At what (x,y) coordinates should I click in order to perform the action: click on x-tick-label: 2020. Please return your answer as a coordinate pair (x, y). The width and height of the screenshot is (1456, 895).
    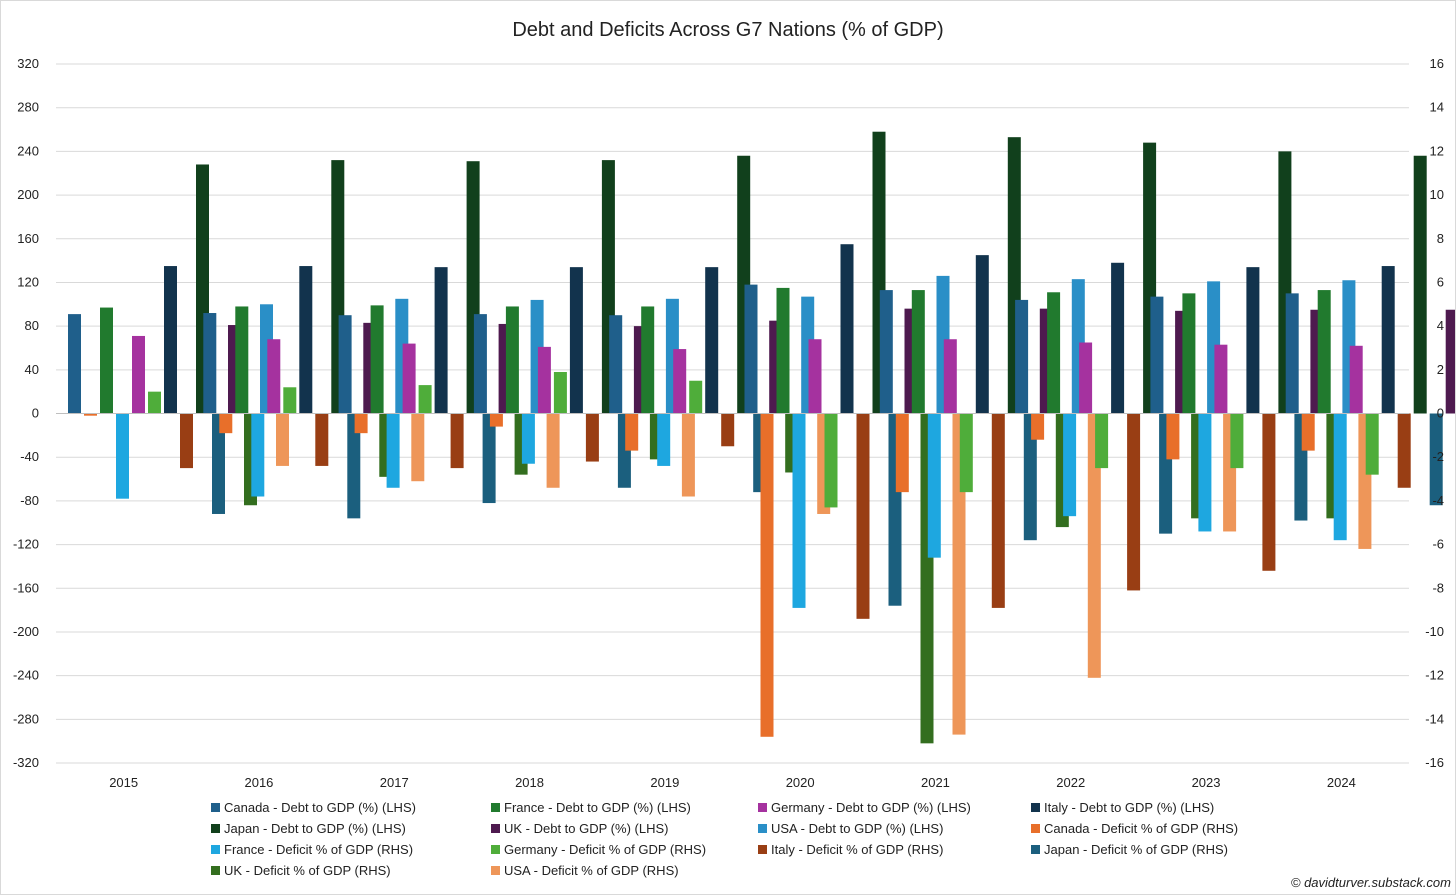
    Looking at the image, I should click on (800, 782).